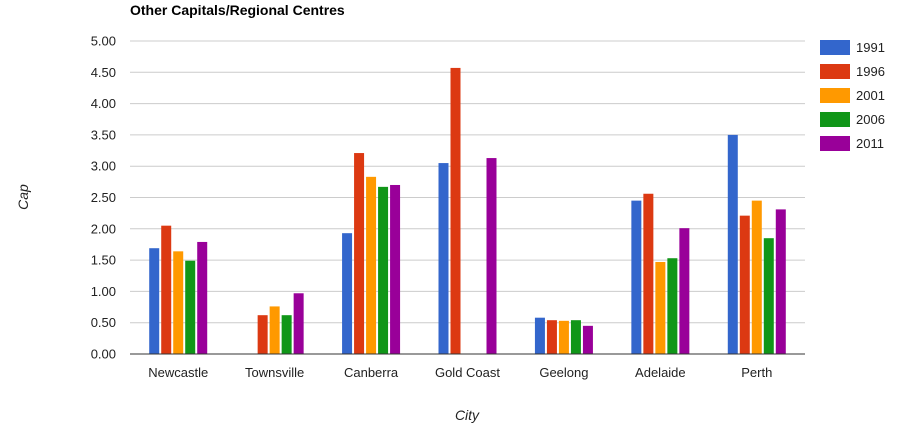 This screenshot has height=425, width=900. I want to click on x-tick-label: Canberra, so click(371, 372).